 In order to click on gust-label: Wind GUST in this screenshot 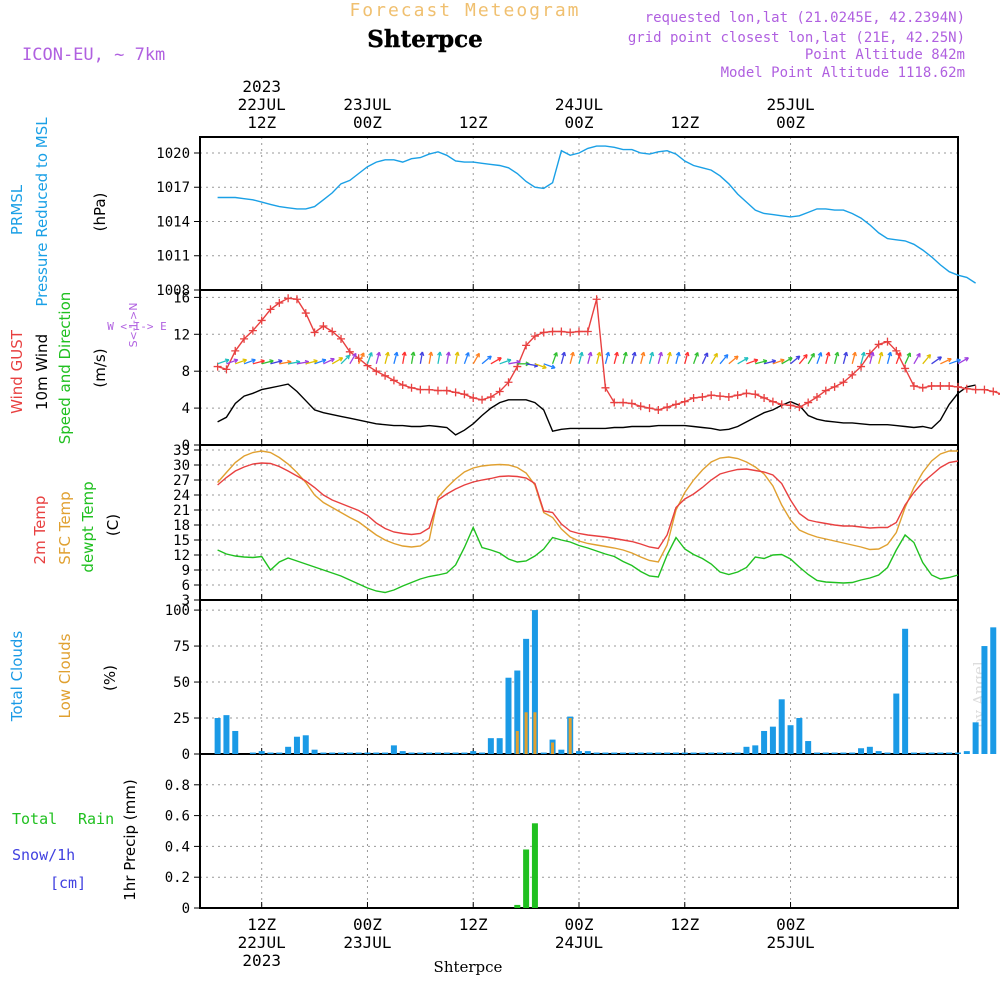, I will do `click(17, 371)`.